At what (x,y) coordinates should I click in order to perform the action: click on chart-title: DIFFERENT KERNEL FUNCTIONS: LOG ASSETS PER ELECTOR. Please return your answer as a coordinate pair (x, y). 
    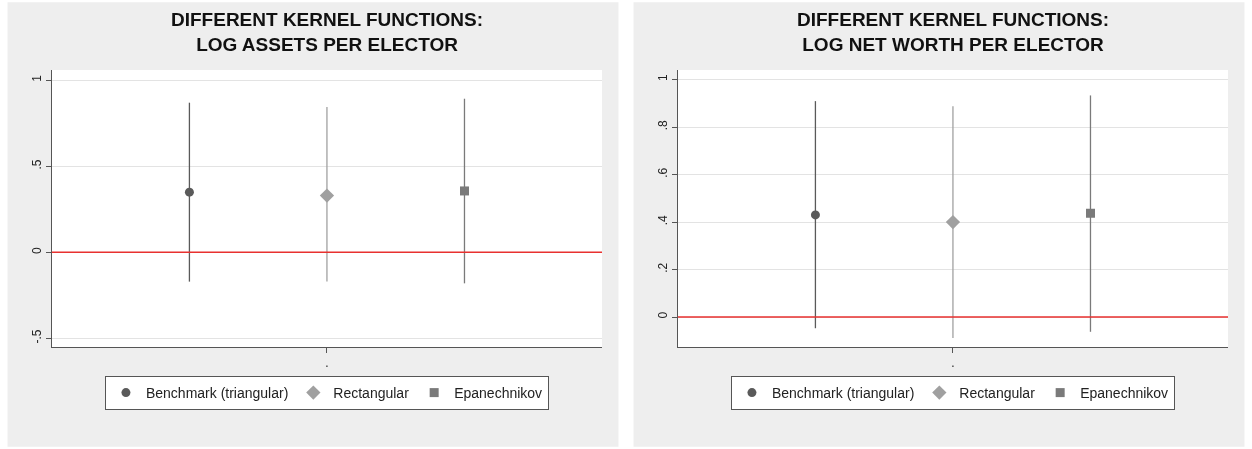
    Looking at the image, I should click on (327, 32).